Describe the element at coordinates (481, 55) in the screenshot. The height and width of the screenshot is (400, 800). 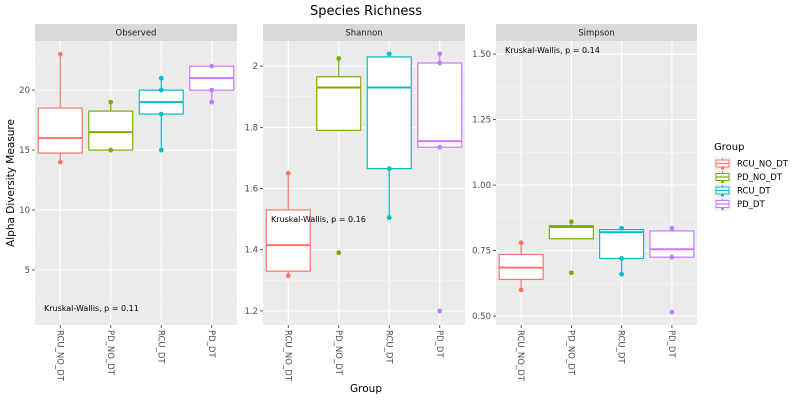
I see `y-tick-label: 1.50` at that location.